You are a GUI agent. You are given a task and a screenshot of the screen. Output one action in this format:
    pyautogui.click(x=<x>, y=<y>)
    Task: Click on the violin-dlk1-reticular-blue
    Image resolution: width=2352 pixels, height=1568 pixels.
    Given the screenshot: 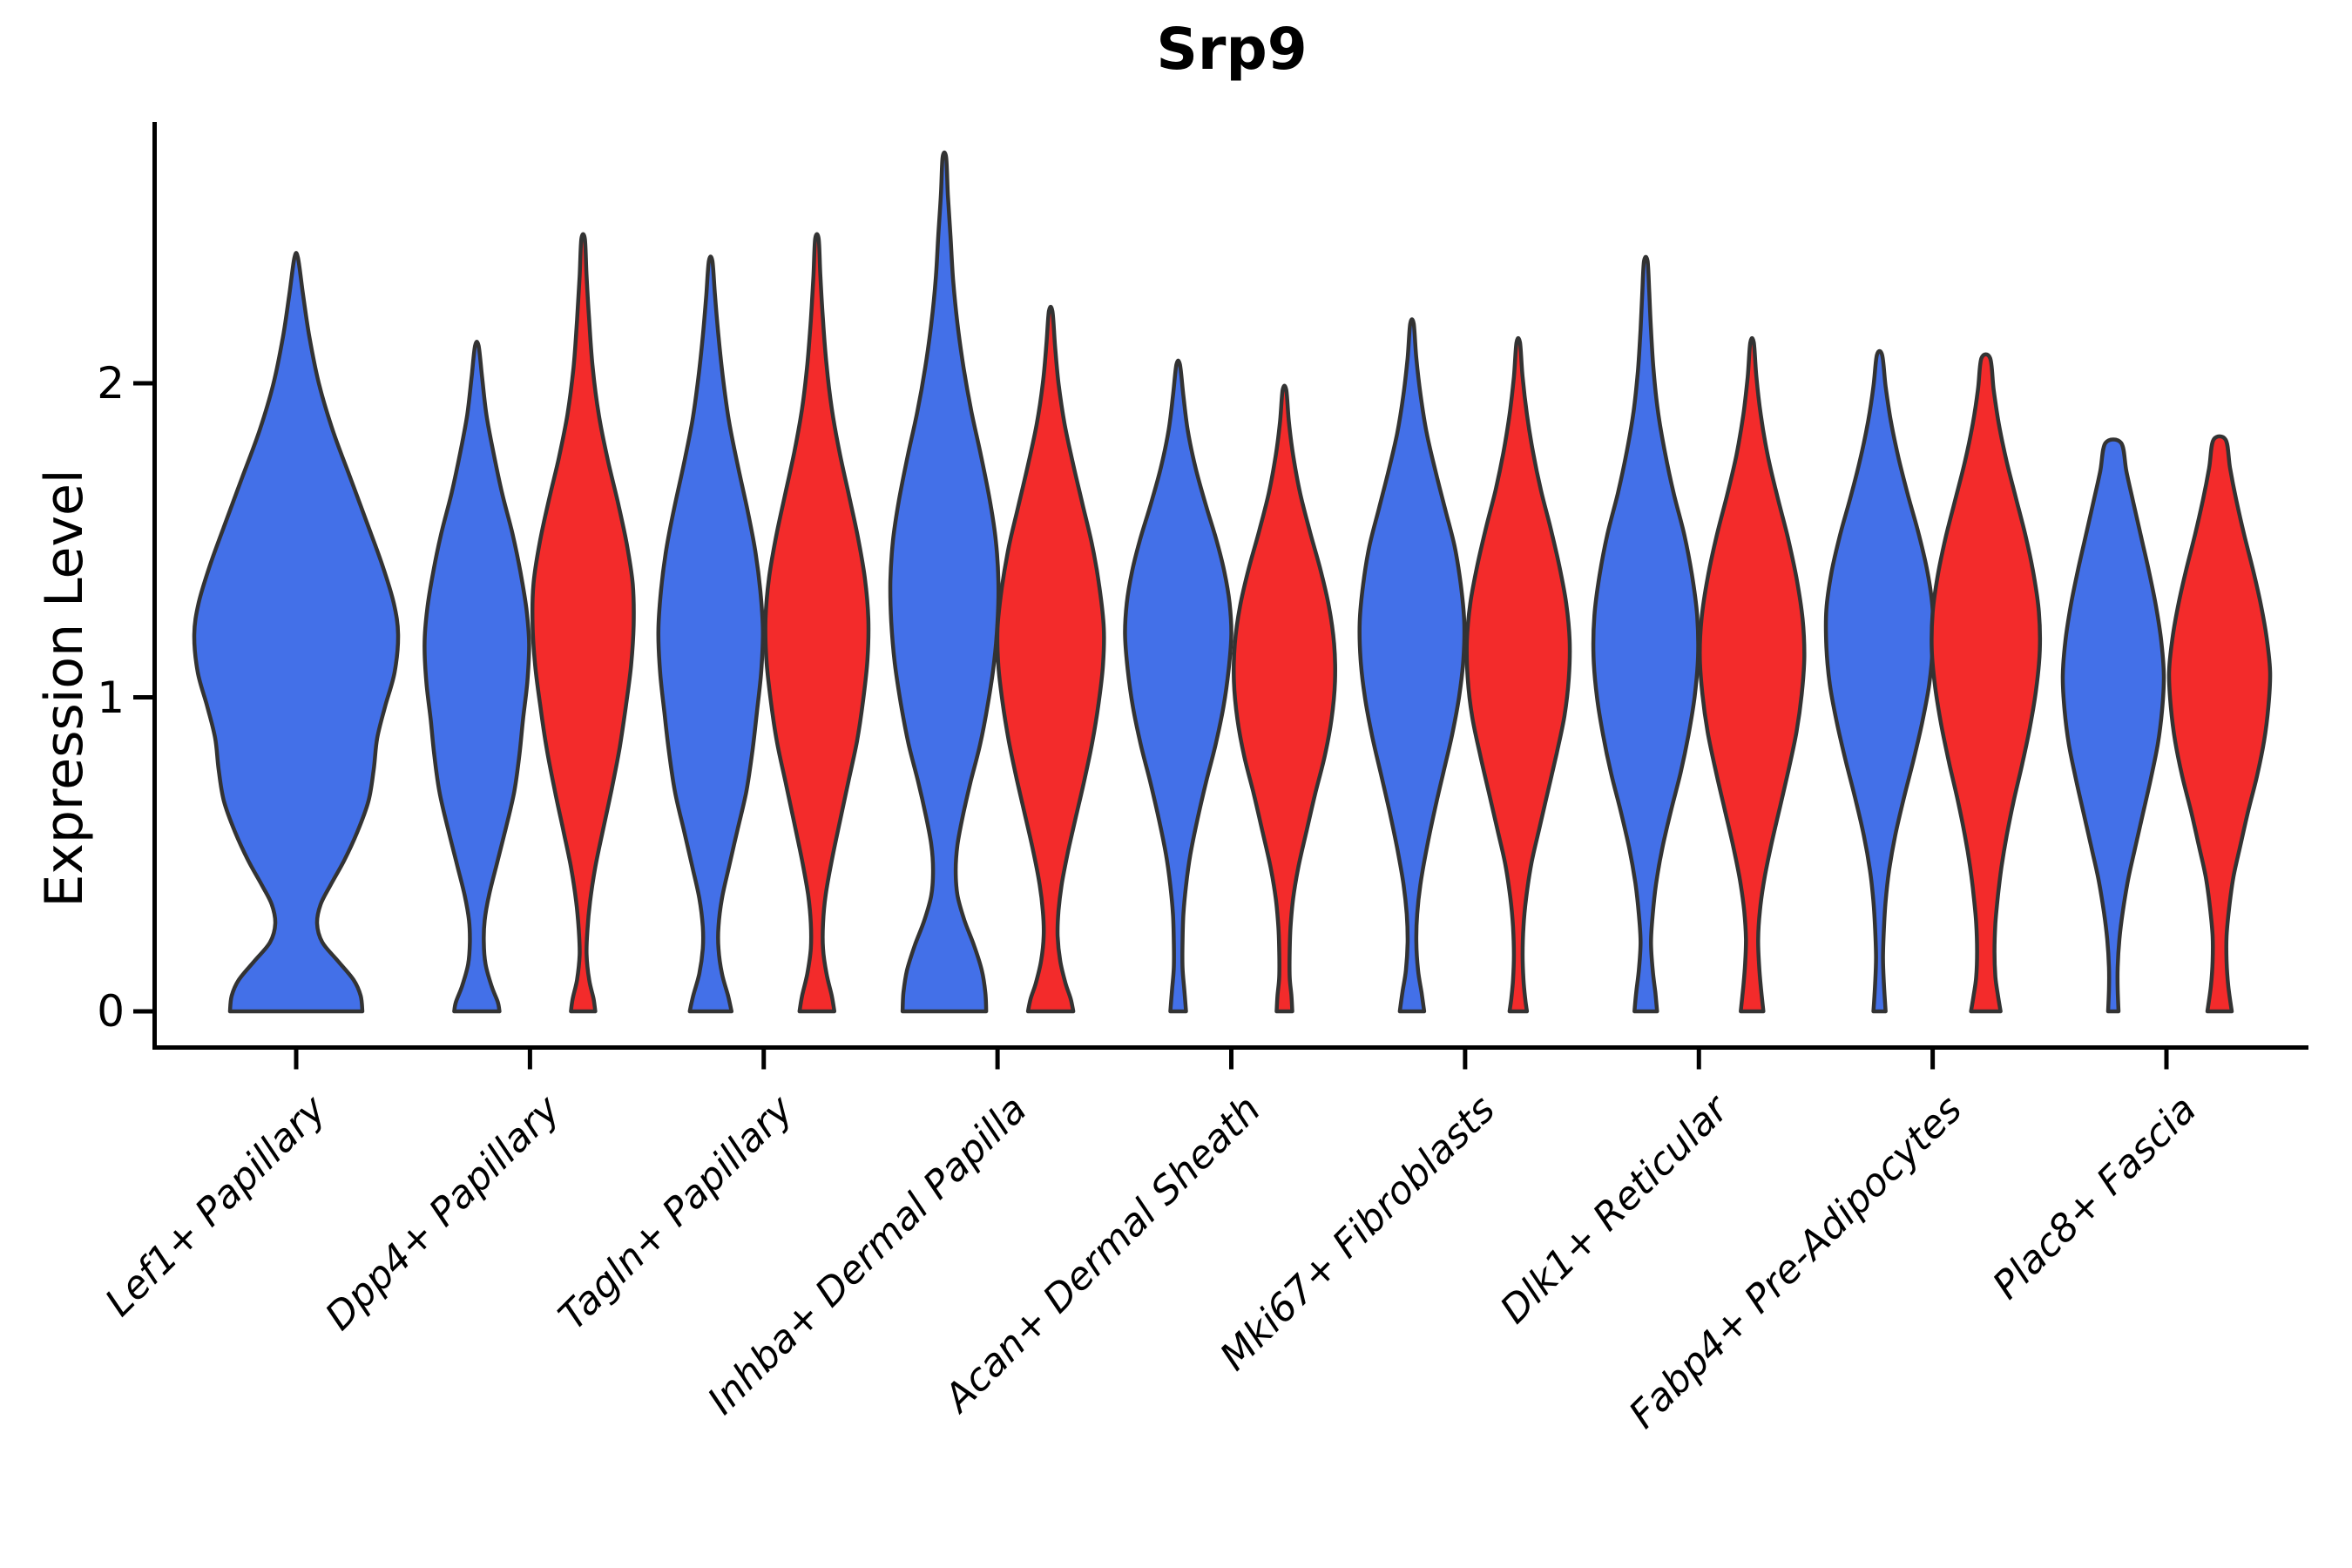 What is the action you would take?
    pyautogui.click(x=1645, y=634)
    